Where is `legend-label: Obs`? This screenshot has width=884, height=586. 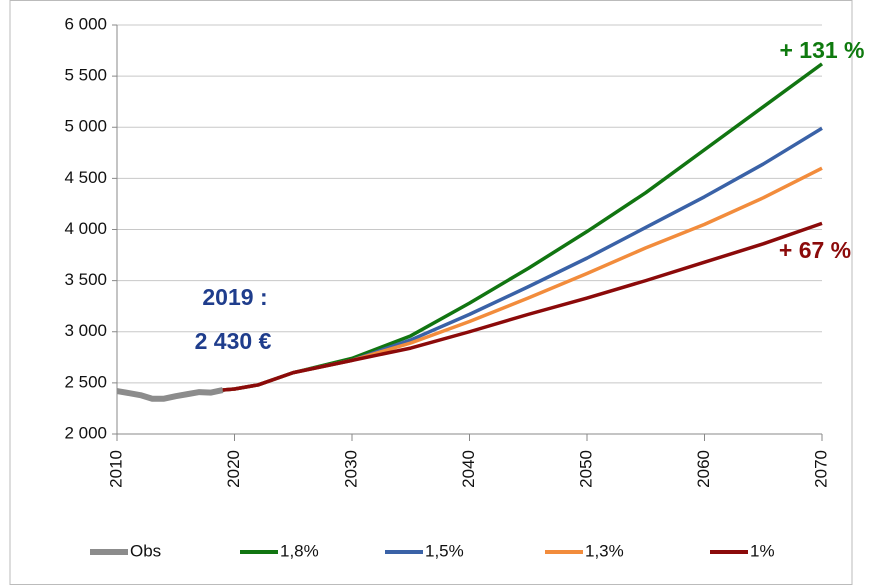 legend-label: Obs is located at coordinates (145, 550).